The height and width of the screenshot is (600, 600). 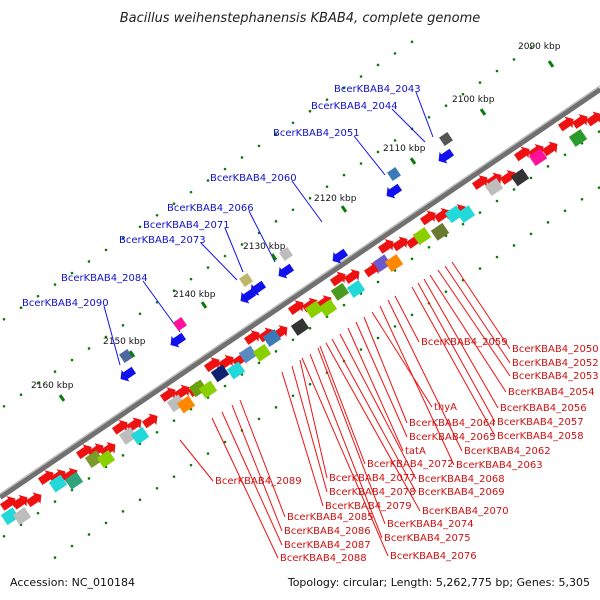 What do you see at coordinates (464, 342) in the screenshot?
I see `gene-label-bcerkbab4-2059: BcerKBAB4_2059` at bounding box center [464, 342].